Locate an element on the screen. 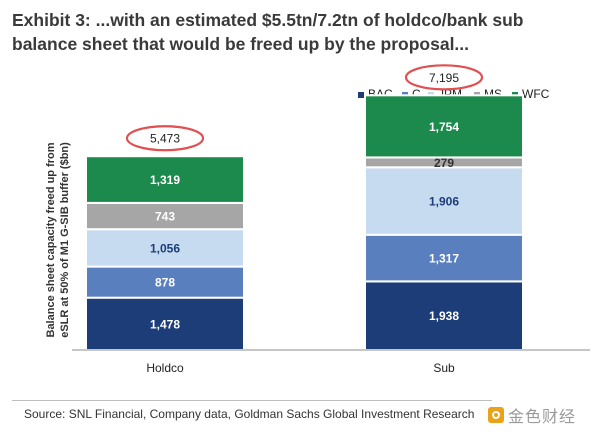 This screenshot has width=600, height=438. watermark: 金色财经 is located at coordinates (532, 415).